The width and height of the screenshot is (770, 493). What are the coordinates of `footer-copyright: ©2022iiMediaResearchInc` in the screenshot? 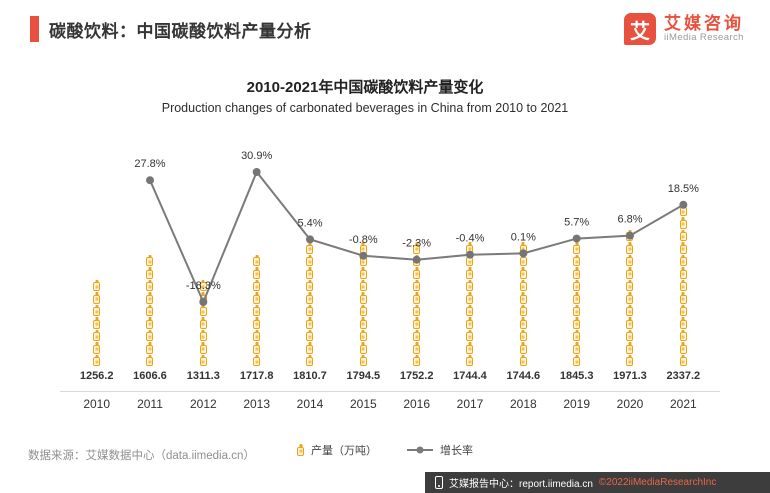 It's located at (657, 482).